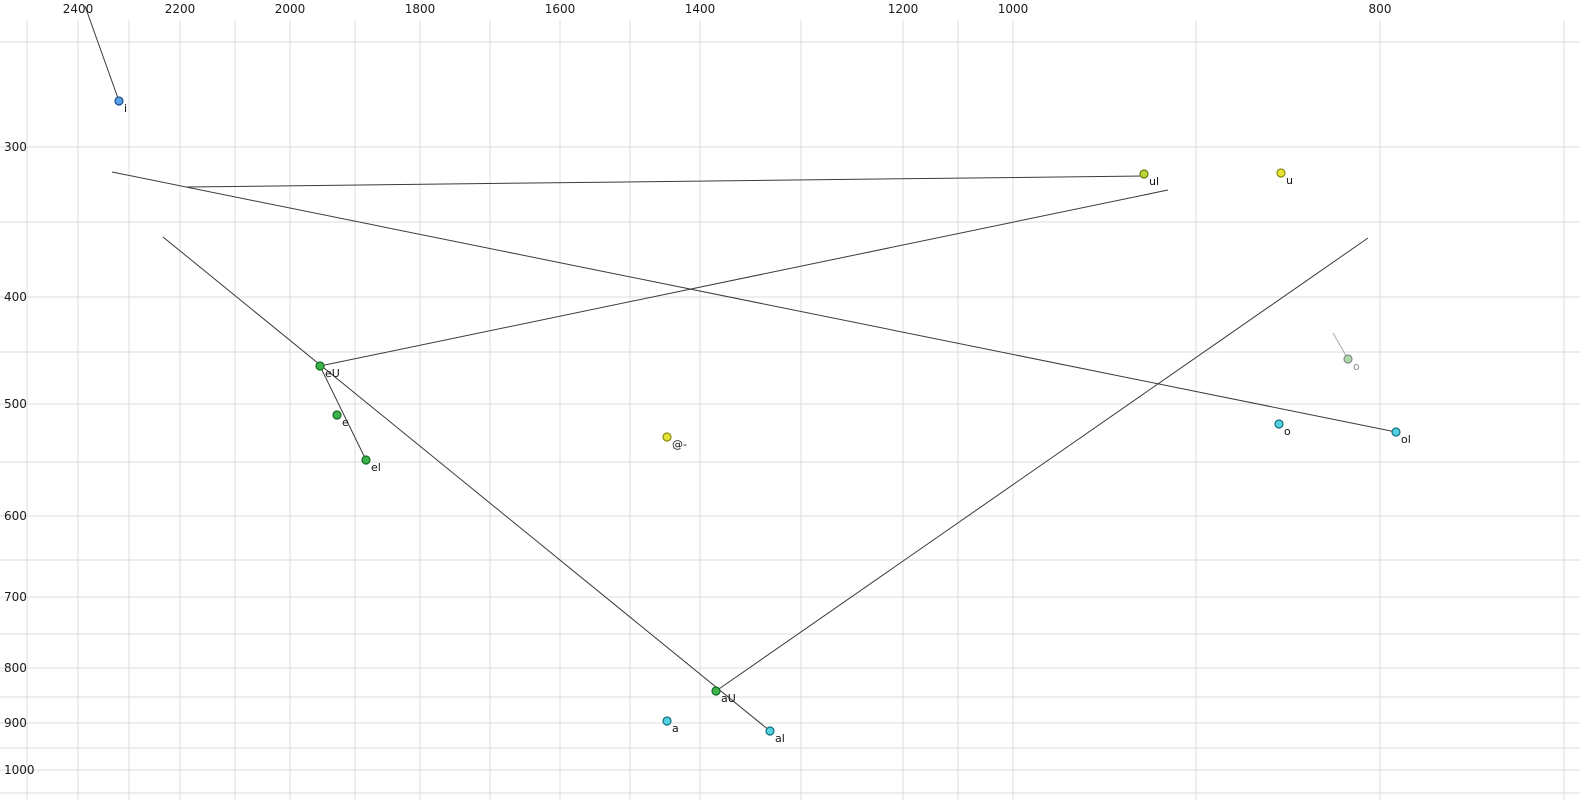  What do you see at coordinates (770, 731) in the screenshot?
I see `data-point-al` at bounding box center [770, 731].